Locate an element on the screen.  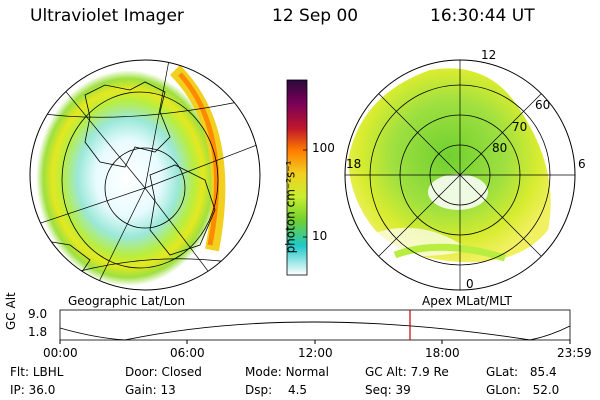
altitude-xtick: 18:00 is located at coordinates (442, 353).